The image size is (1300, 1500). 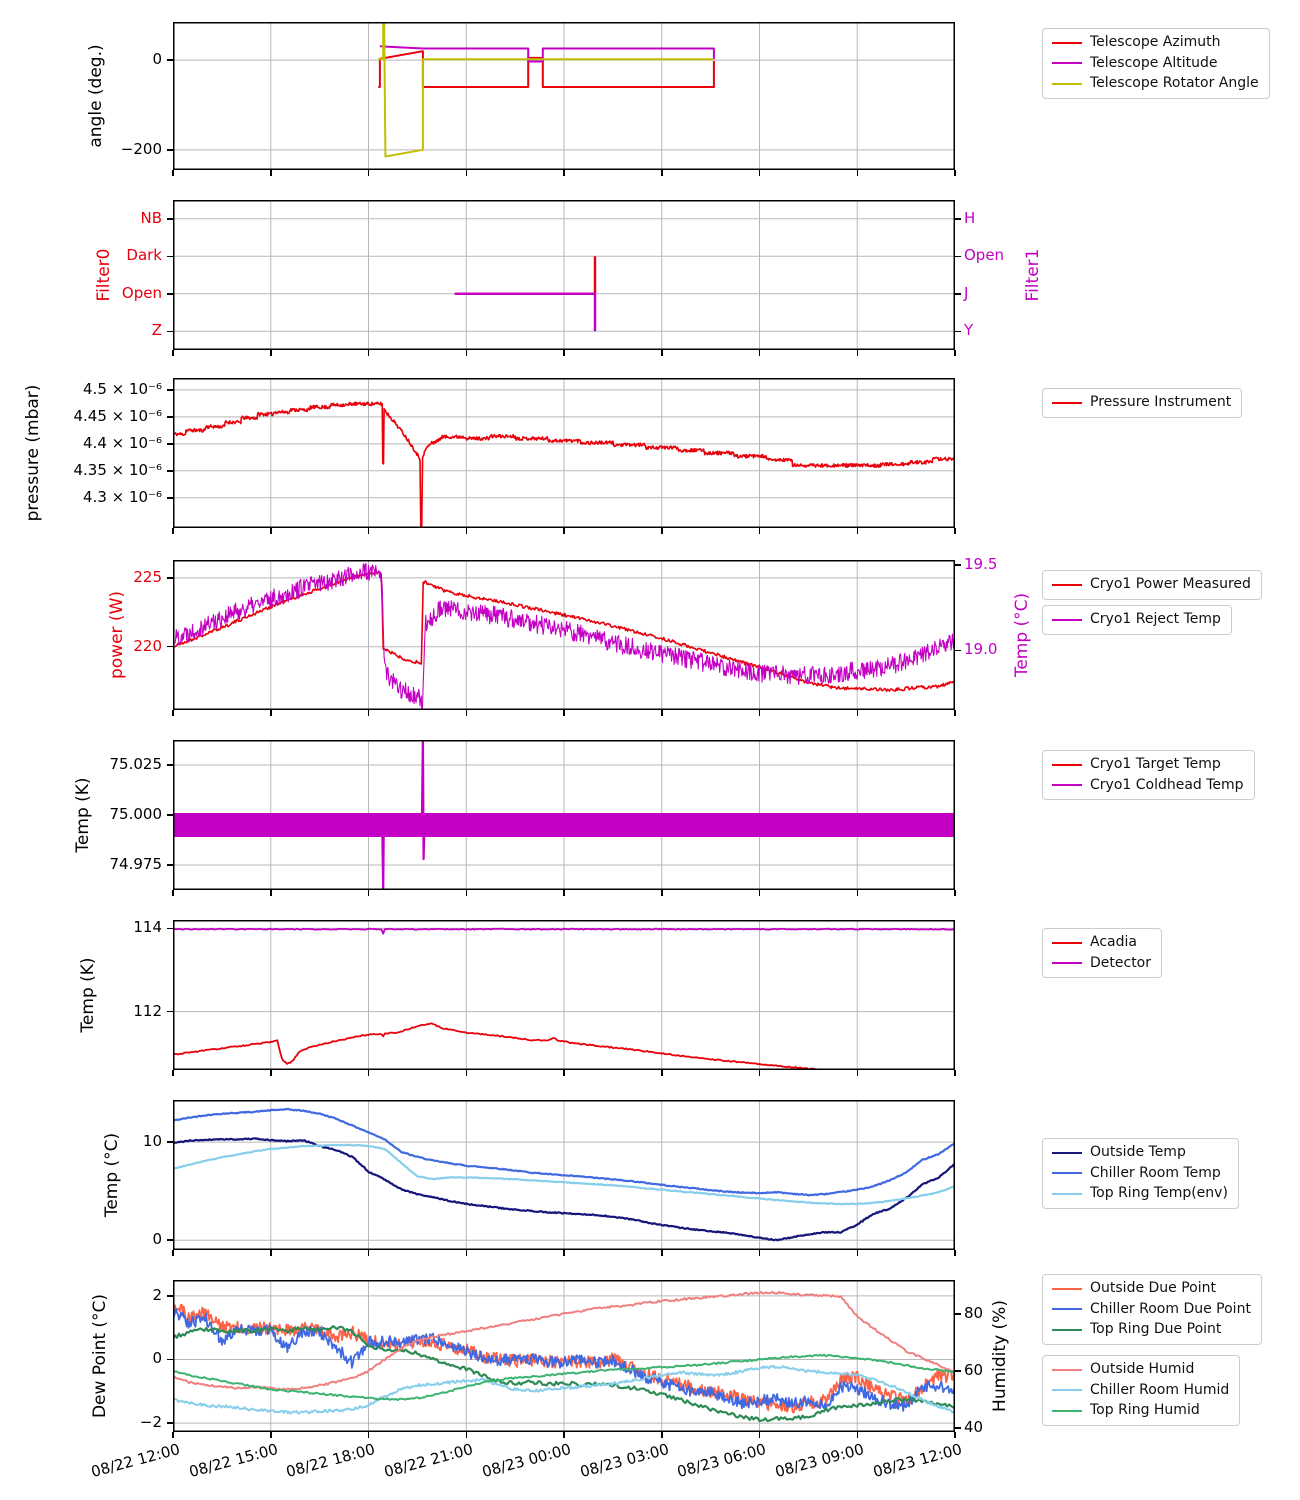 What do you see at coordinates (1148, 775) in the screenshot?
I see `legend: Cryo1 Target Temp Cryo1 Coldhead Temp` at bounding box center [1148, 775].